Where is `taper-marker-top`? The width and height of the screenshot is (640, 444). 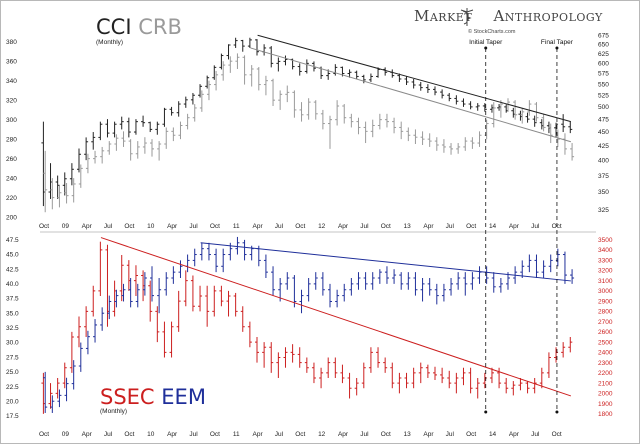
taper-marker-top is located at coordinates (486, 48).